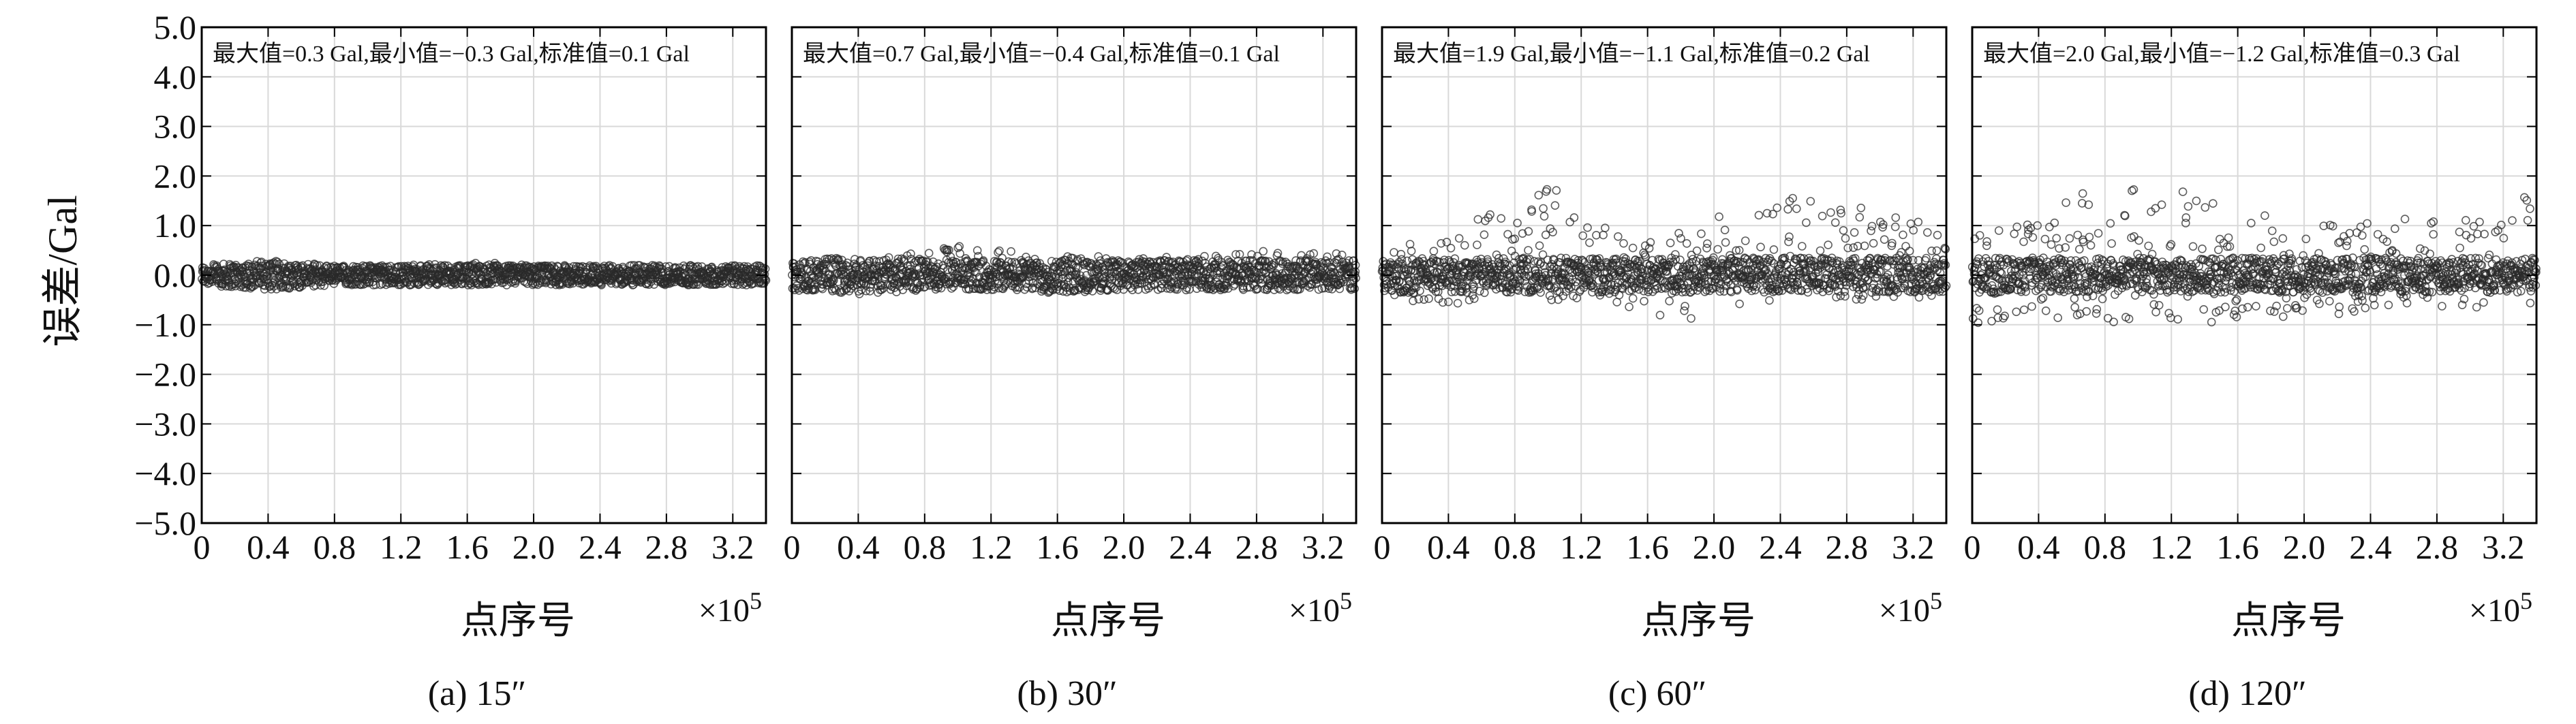 Image resolution: width=2576 pixels, height=724 pixels. Describe the element at coordinates (175, 225) in the screenshot. I see `y-tick-label: 1.0` at that location.